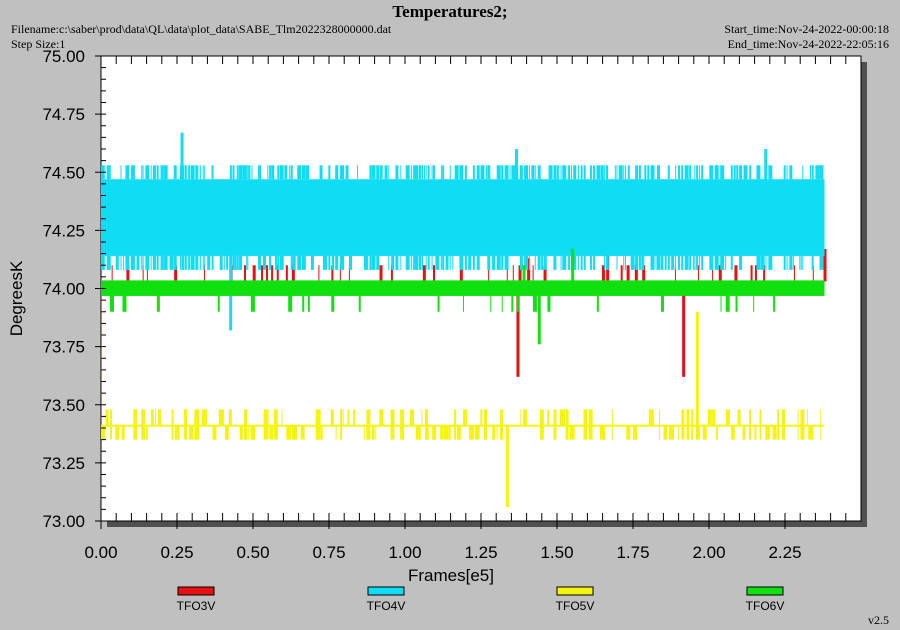 Image resolution: width=900 pixels, height=630 pixels. What do you see at coordinates (573, 268) in the screenshot?
I see `series-tfo6v-spike` at bounding box center [573, 268].